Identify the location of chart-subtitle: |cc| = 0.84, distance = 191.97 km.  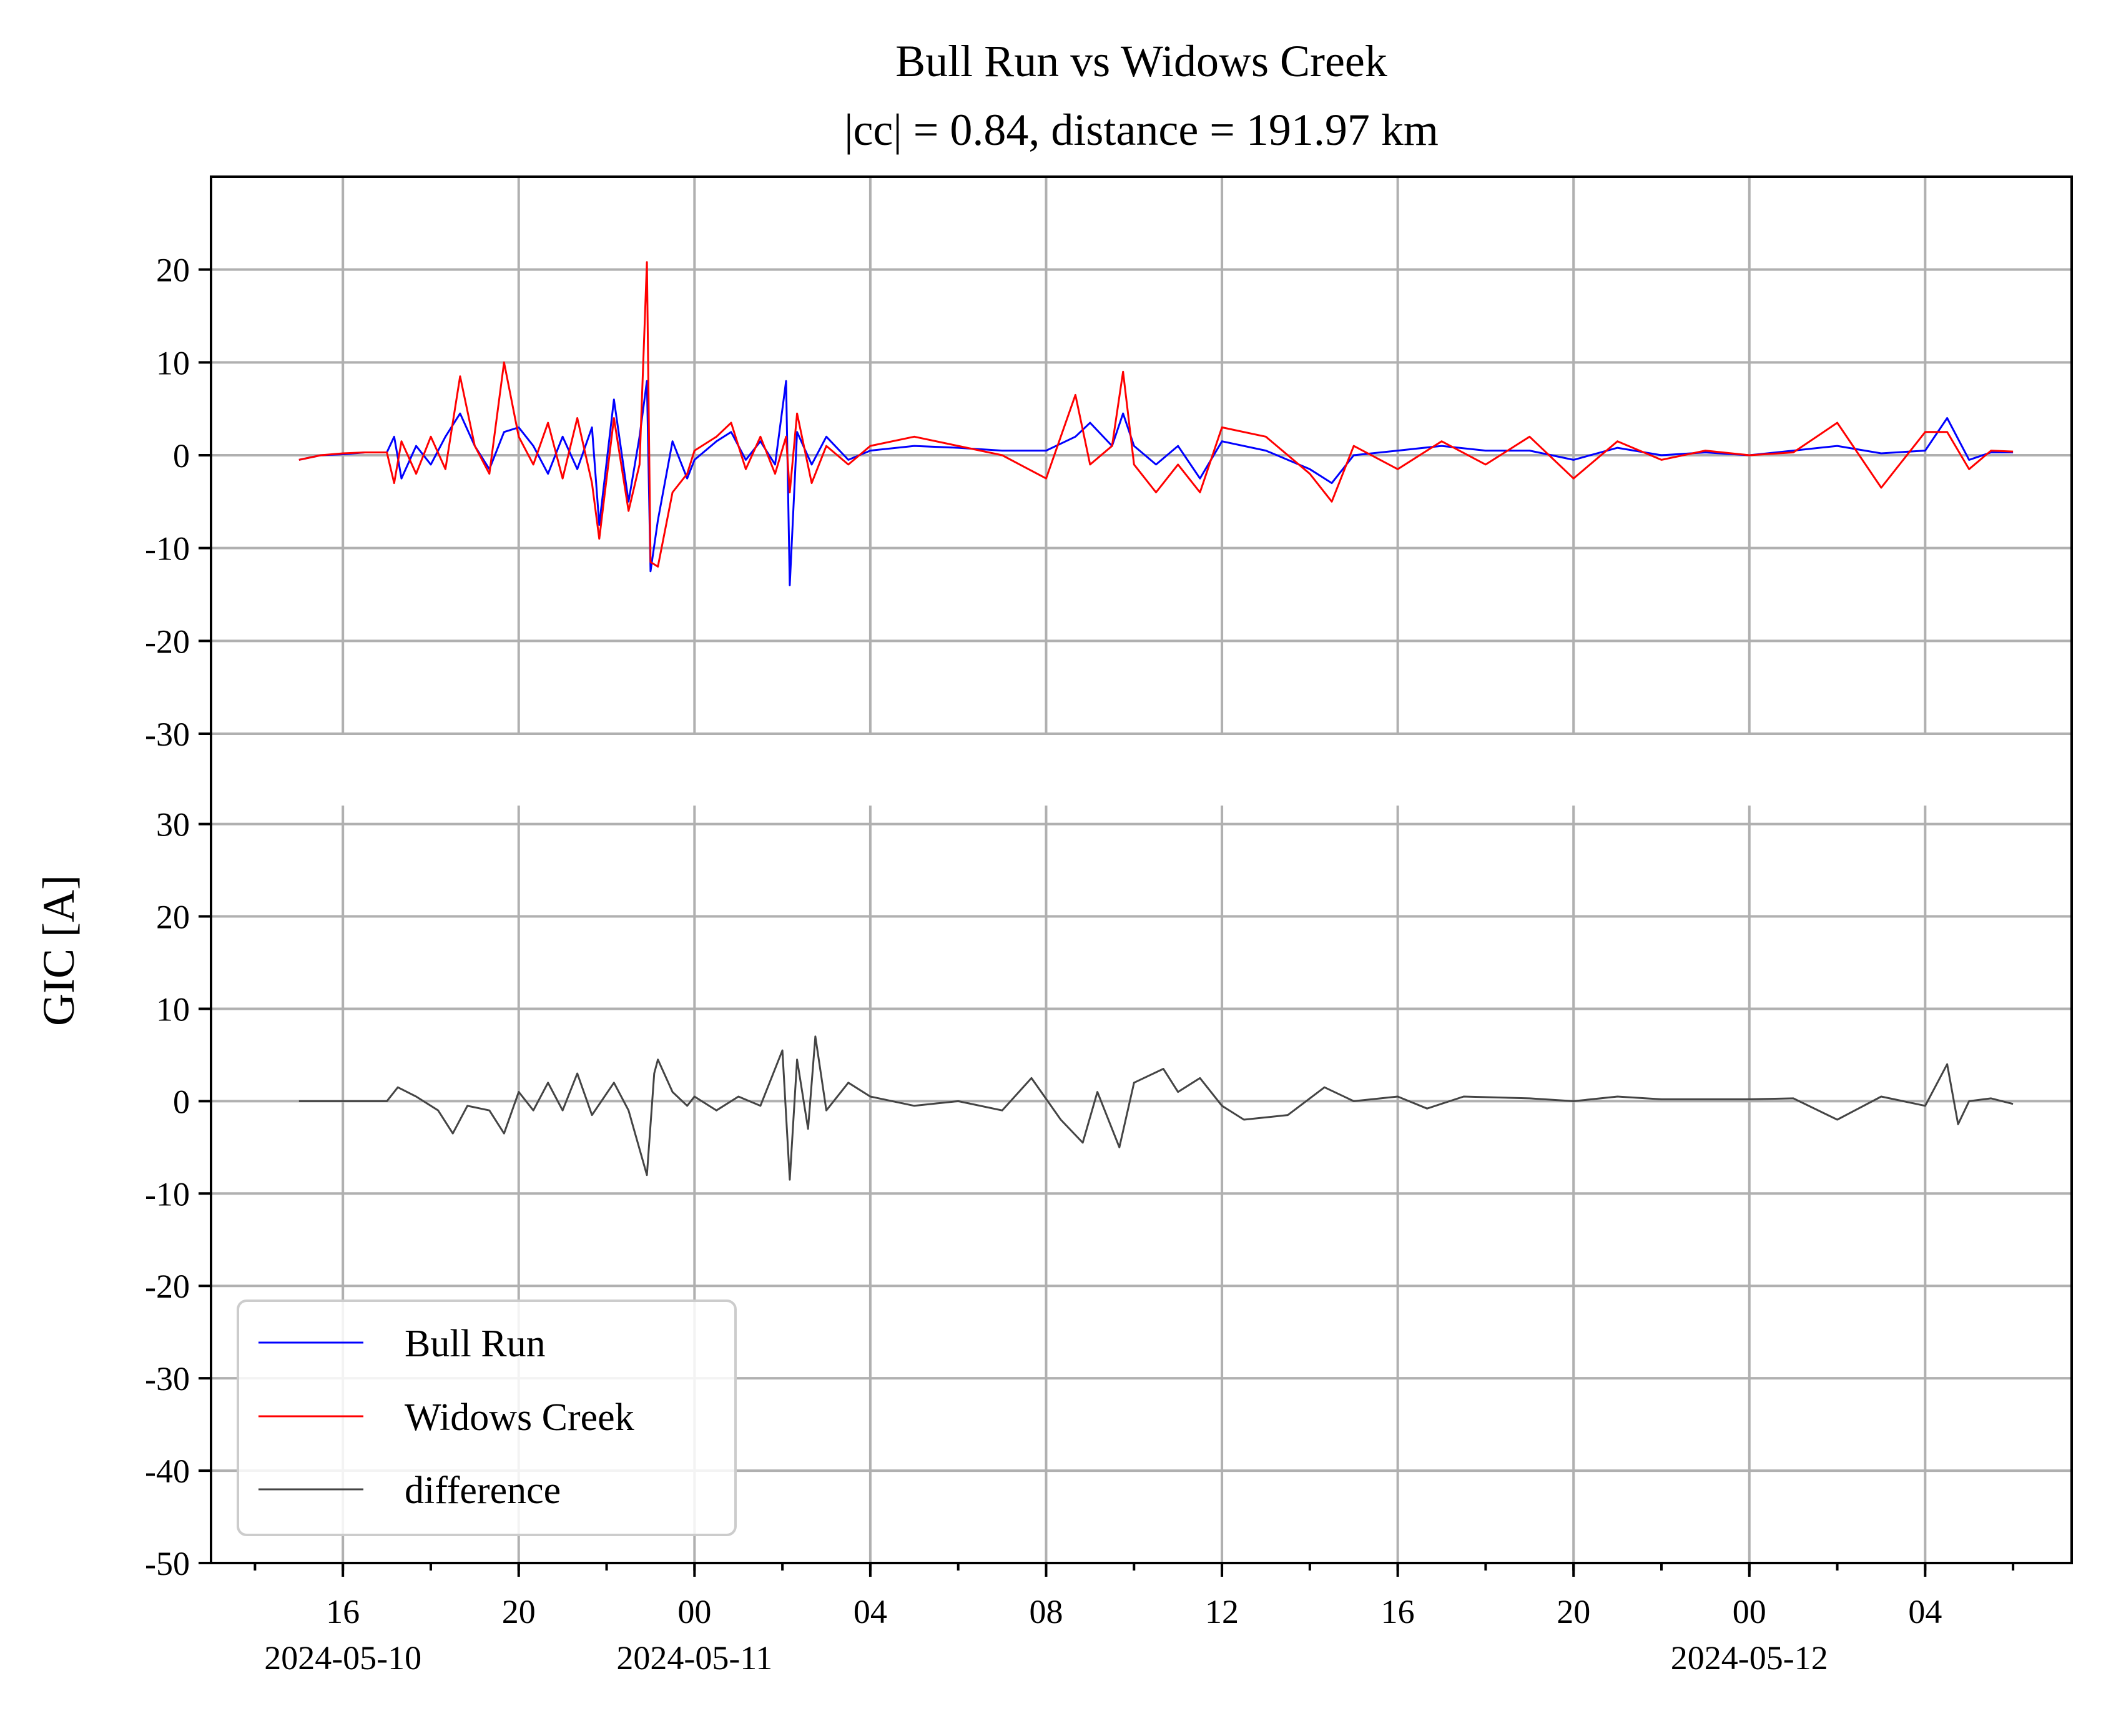
(1141, 130).